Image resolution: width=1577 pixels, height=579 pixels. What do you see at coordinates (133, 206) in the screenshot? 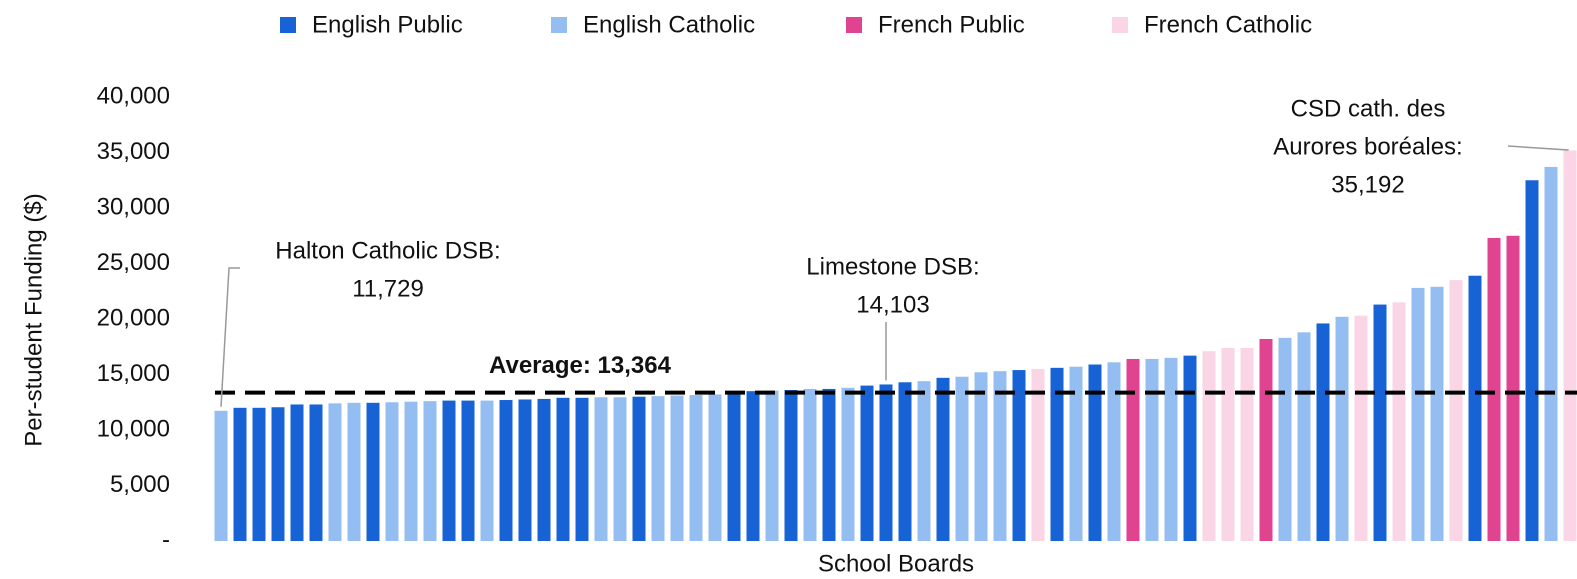
I see `y-tick-label: 30,000` at bounding box center [133, 206].